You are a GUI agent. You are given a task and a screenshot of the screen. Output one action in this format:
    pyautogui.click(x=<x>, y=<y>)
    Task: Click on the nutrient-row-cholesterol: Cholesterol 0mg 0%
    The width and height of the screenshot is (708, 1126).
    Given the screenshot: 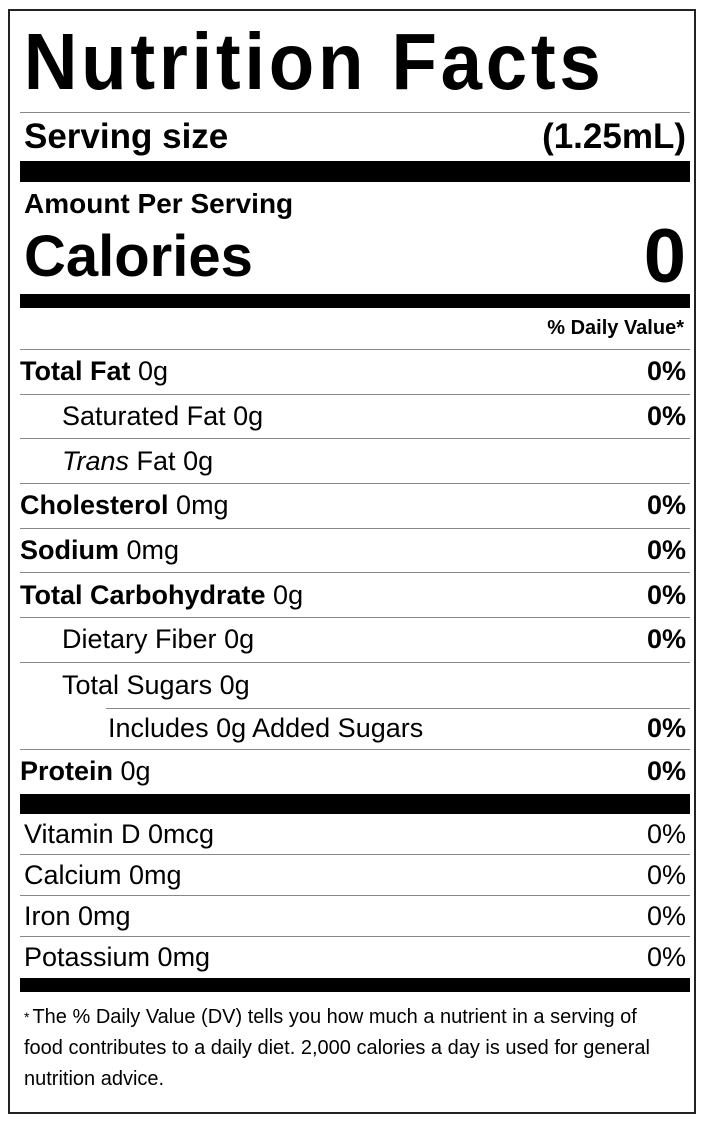 What is the action you would take?
    pyautogui.click(x=355, y=506)
    